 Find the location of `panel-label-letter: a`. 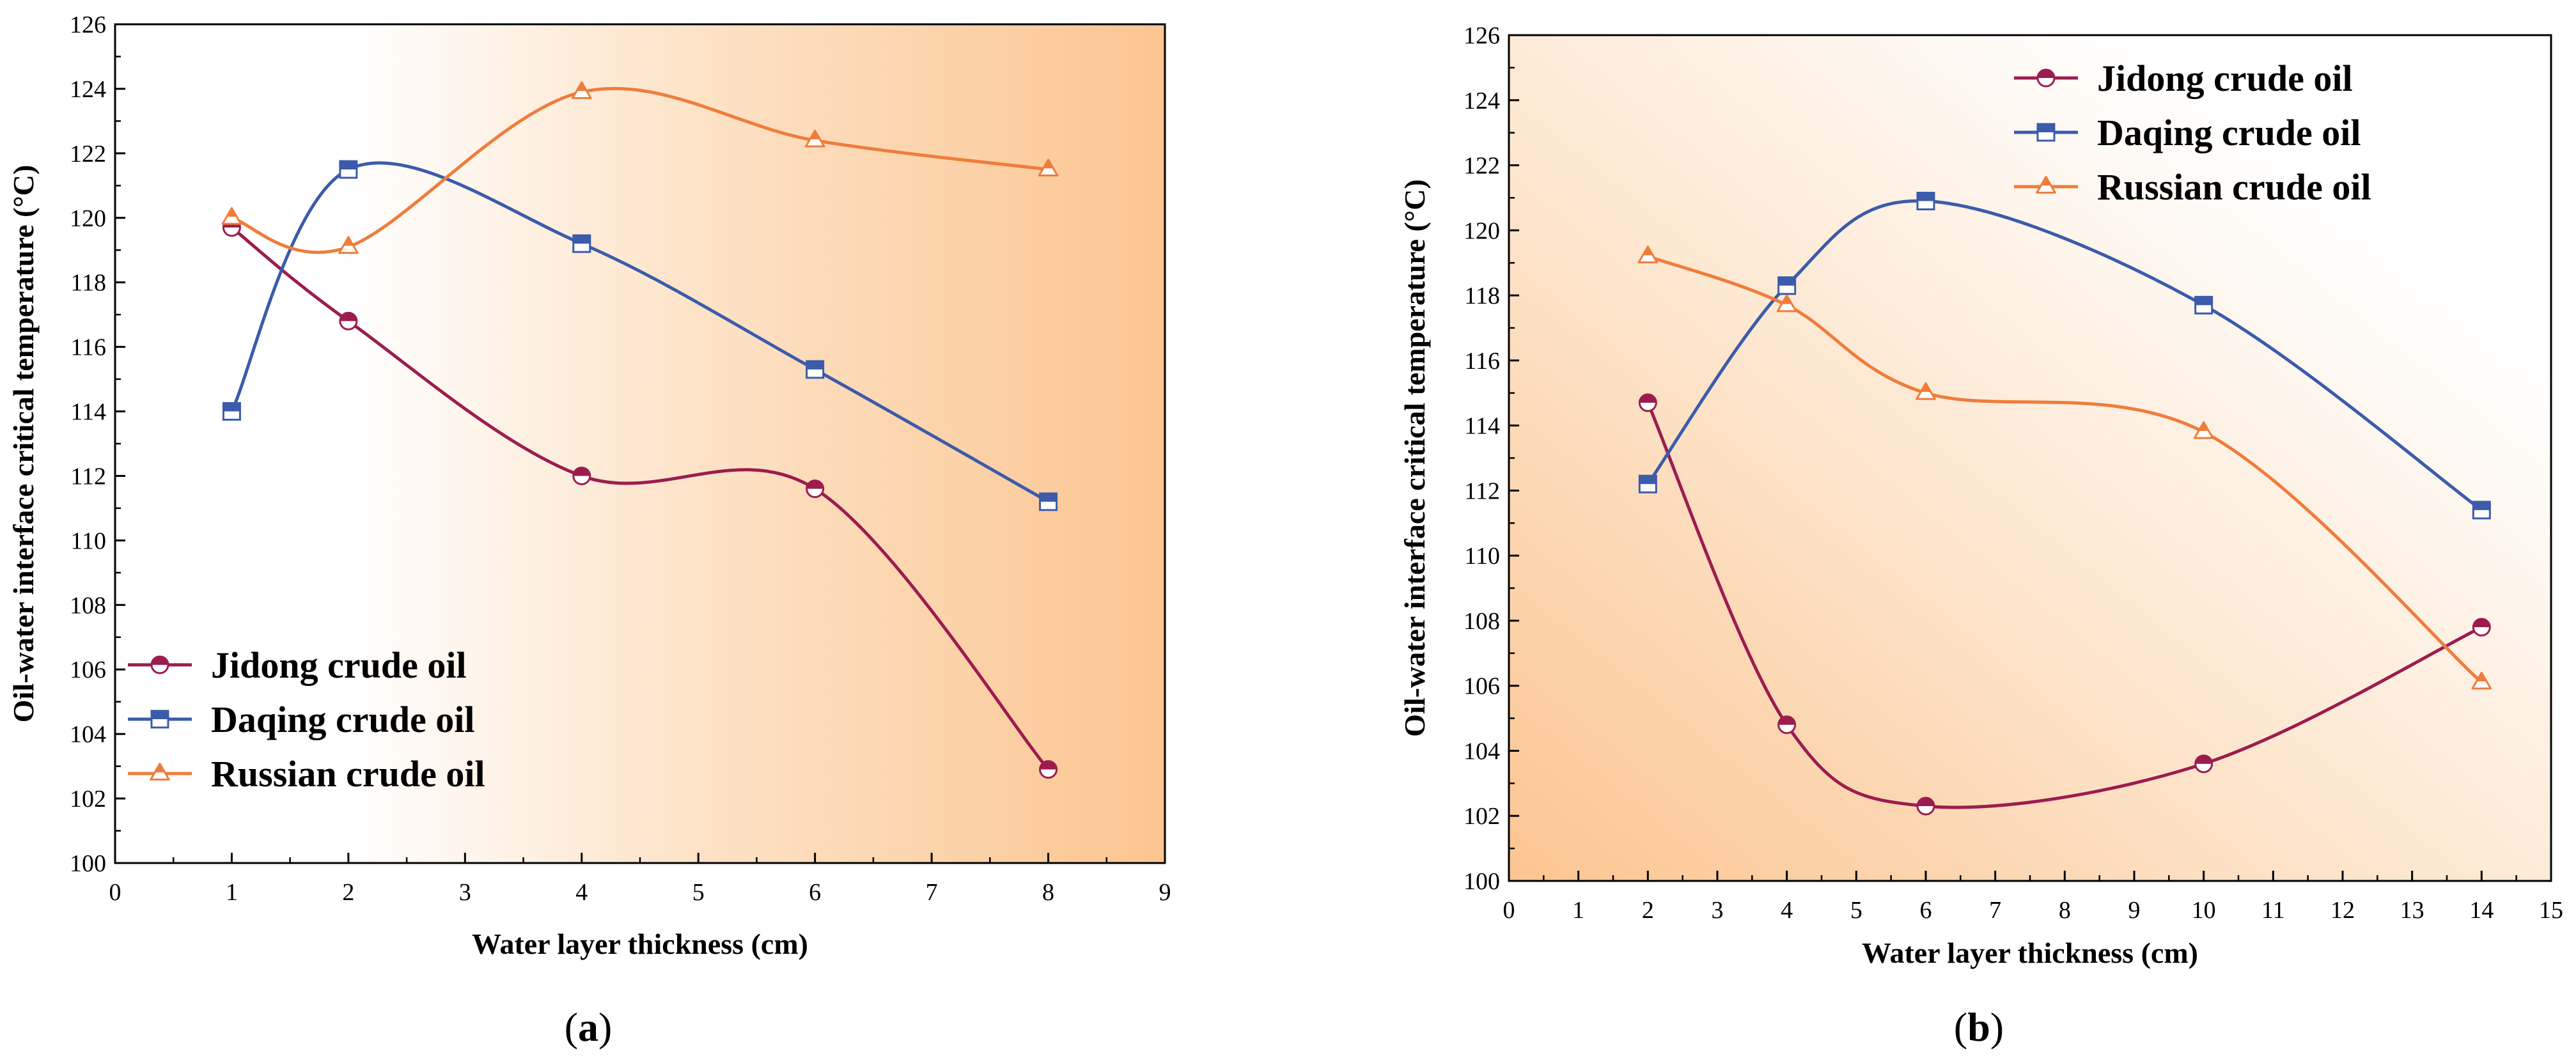

panel-label-letter: a is located at coordinates (588, 1027).